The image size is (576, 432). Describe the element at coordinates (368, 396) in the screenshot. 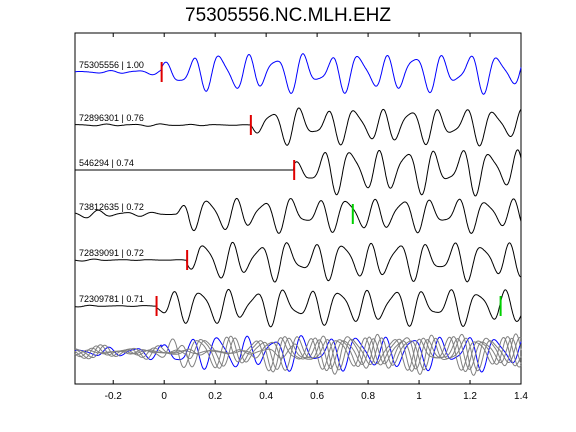

I see `x-tick-label-5: 0.8` at that location.